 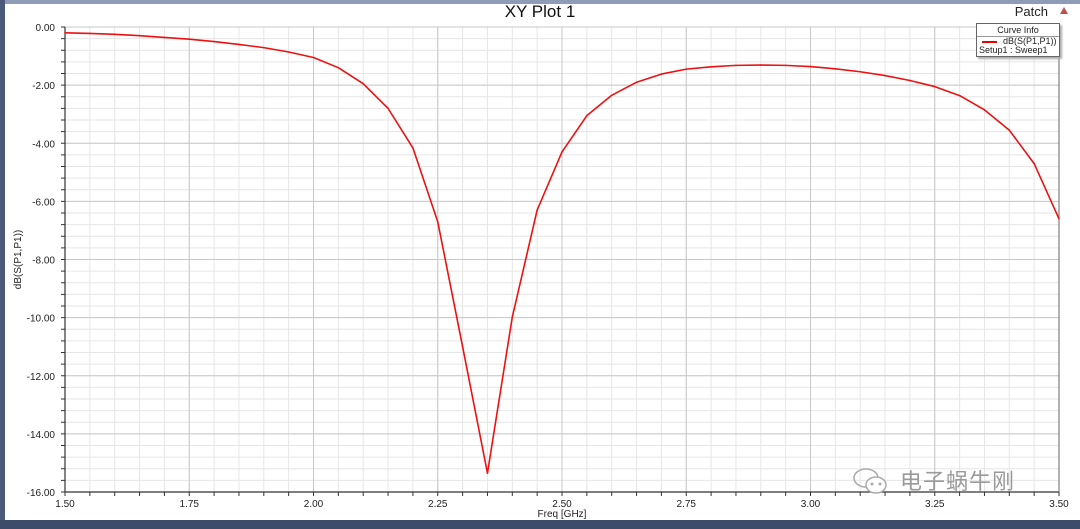 What do you see at coordinates (190, 504) in the screenshot?
I see `x-tick-label: 1.75` at bounding box center [190, 504].